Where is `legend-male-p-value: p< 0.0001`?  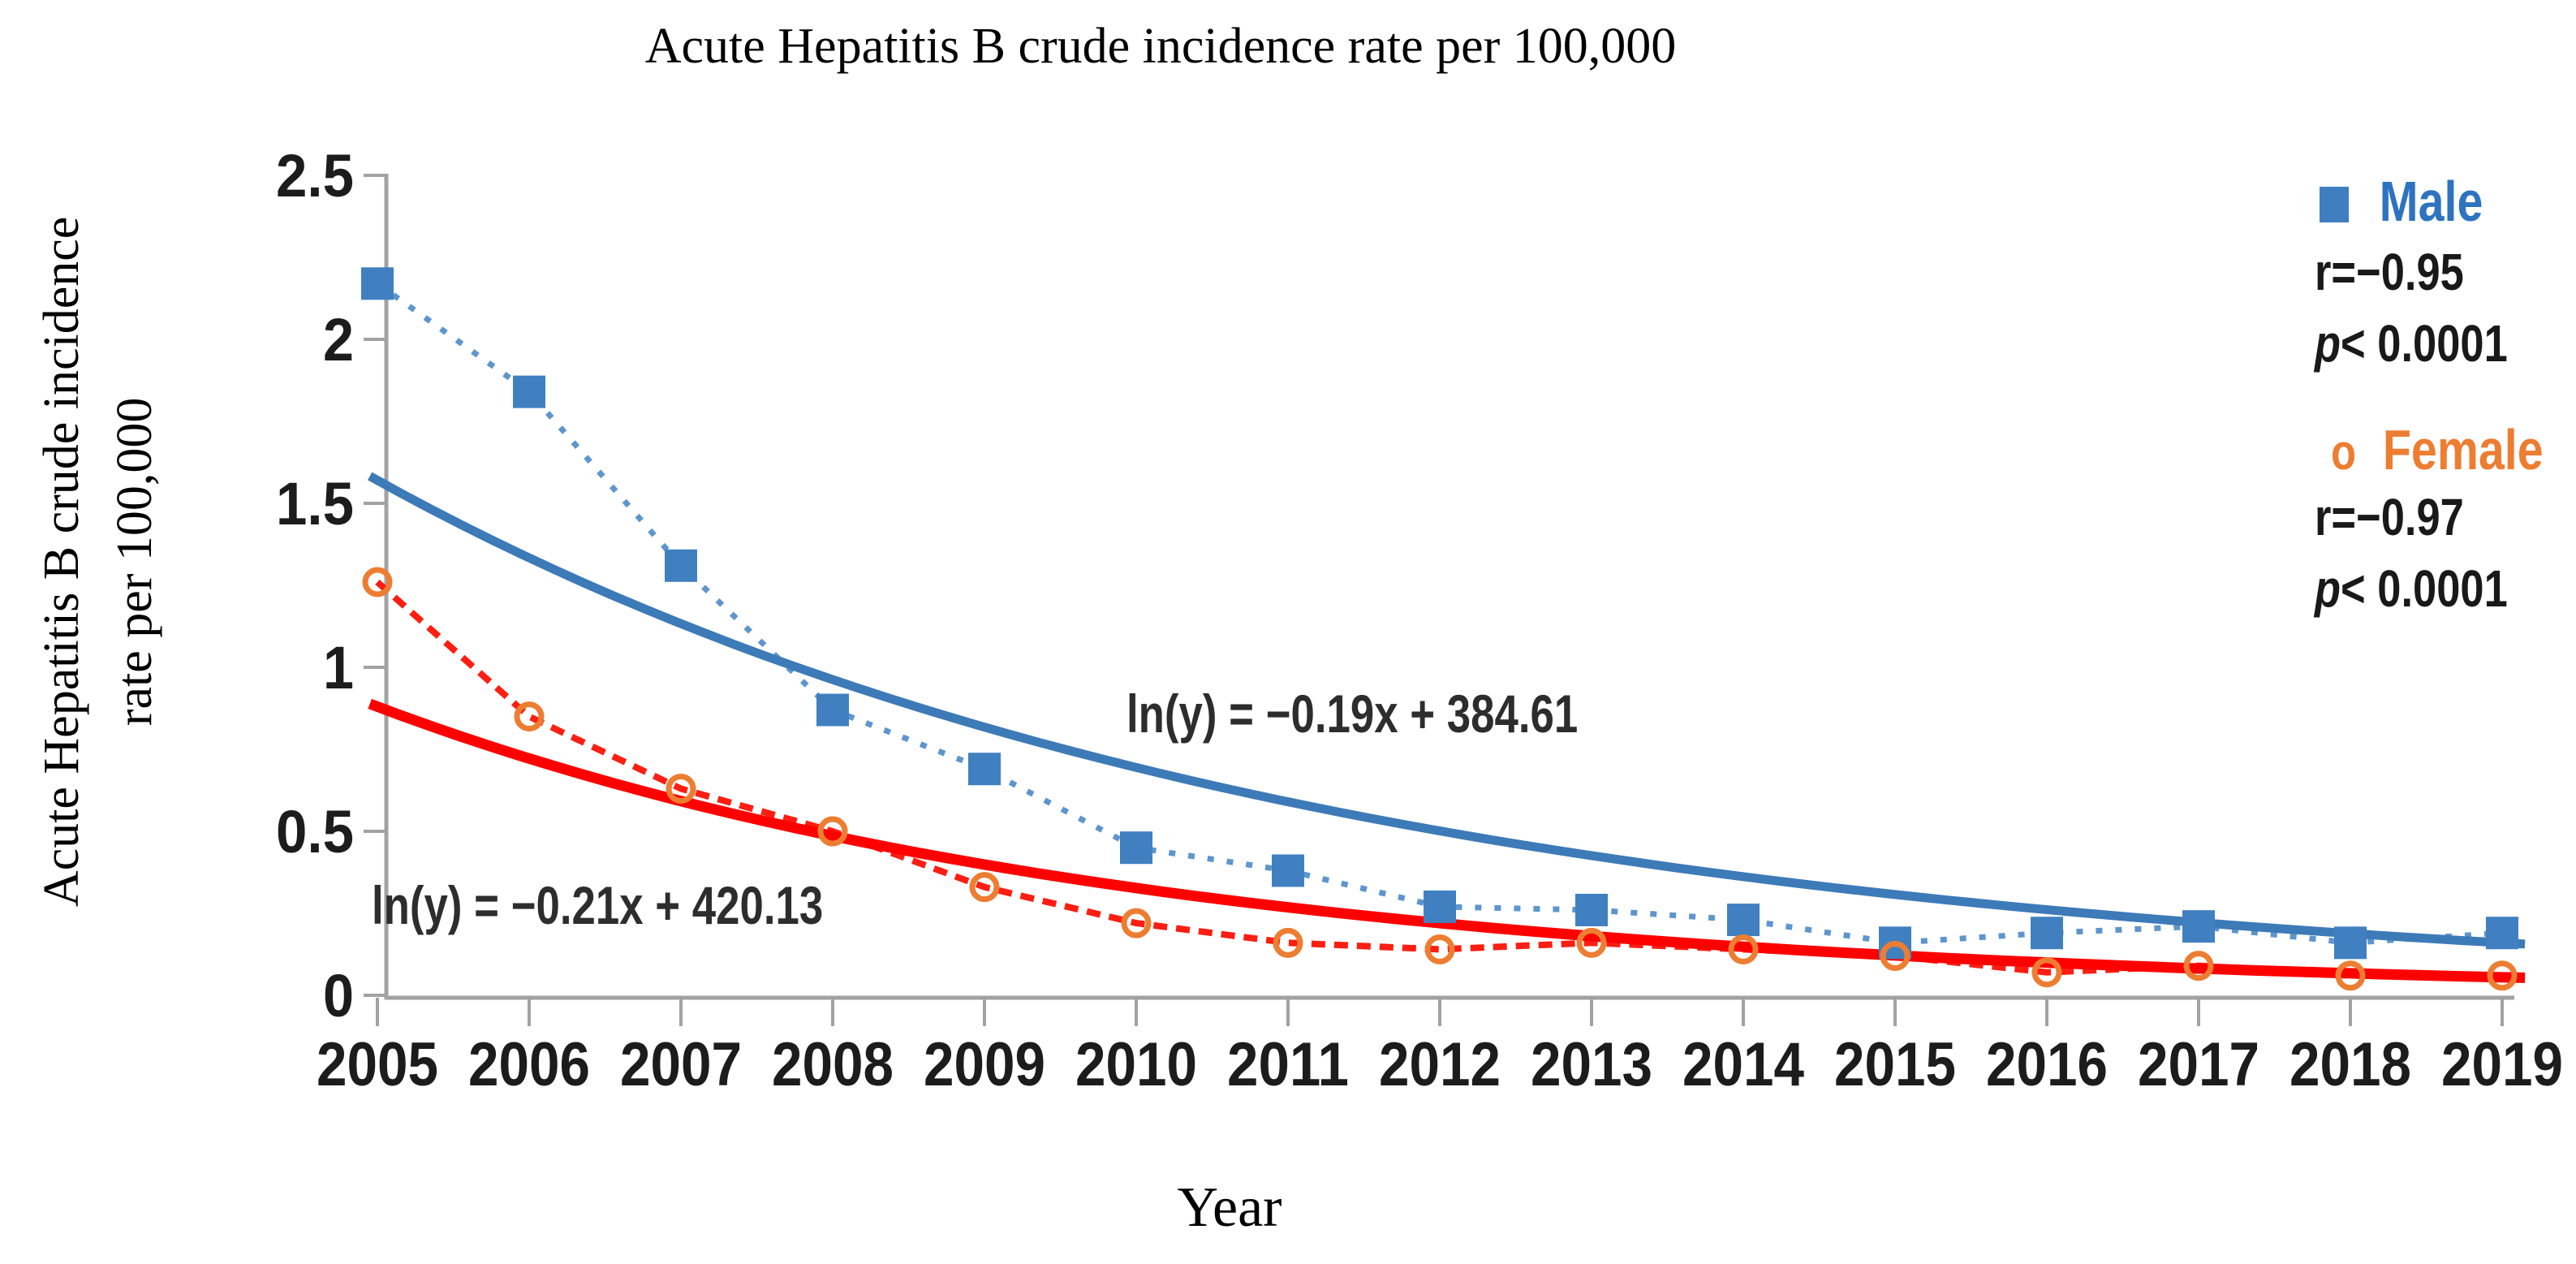 legend-male-p-value: p< 0.0001 is located at coordinates (2411, 343).